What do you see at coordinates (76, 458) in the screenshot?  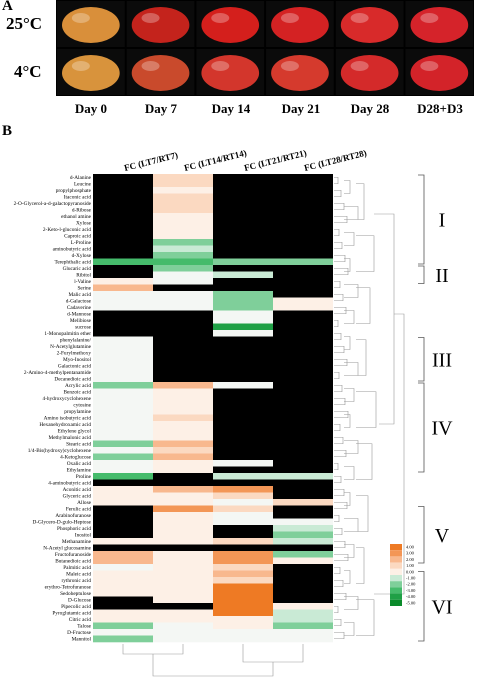 I see `metabolite-label: 4-Ketoglucose` at bounding box center [76, 458].